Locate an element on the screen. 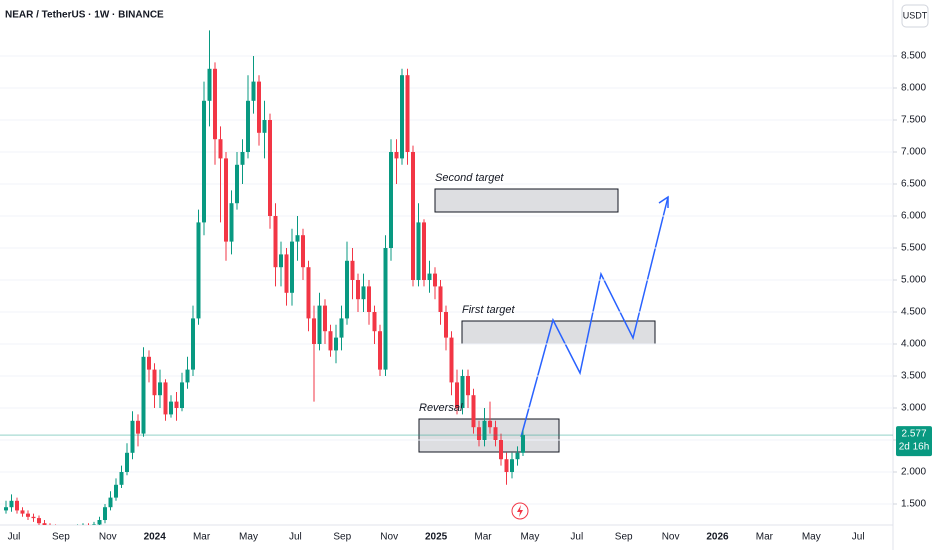 The width and height of the screenshot is (932, 550). y-tick-label: 3.500 is located at coordinates (913, 376).